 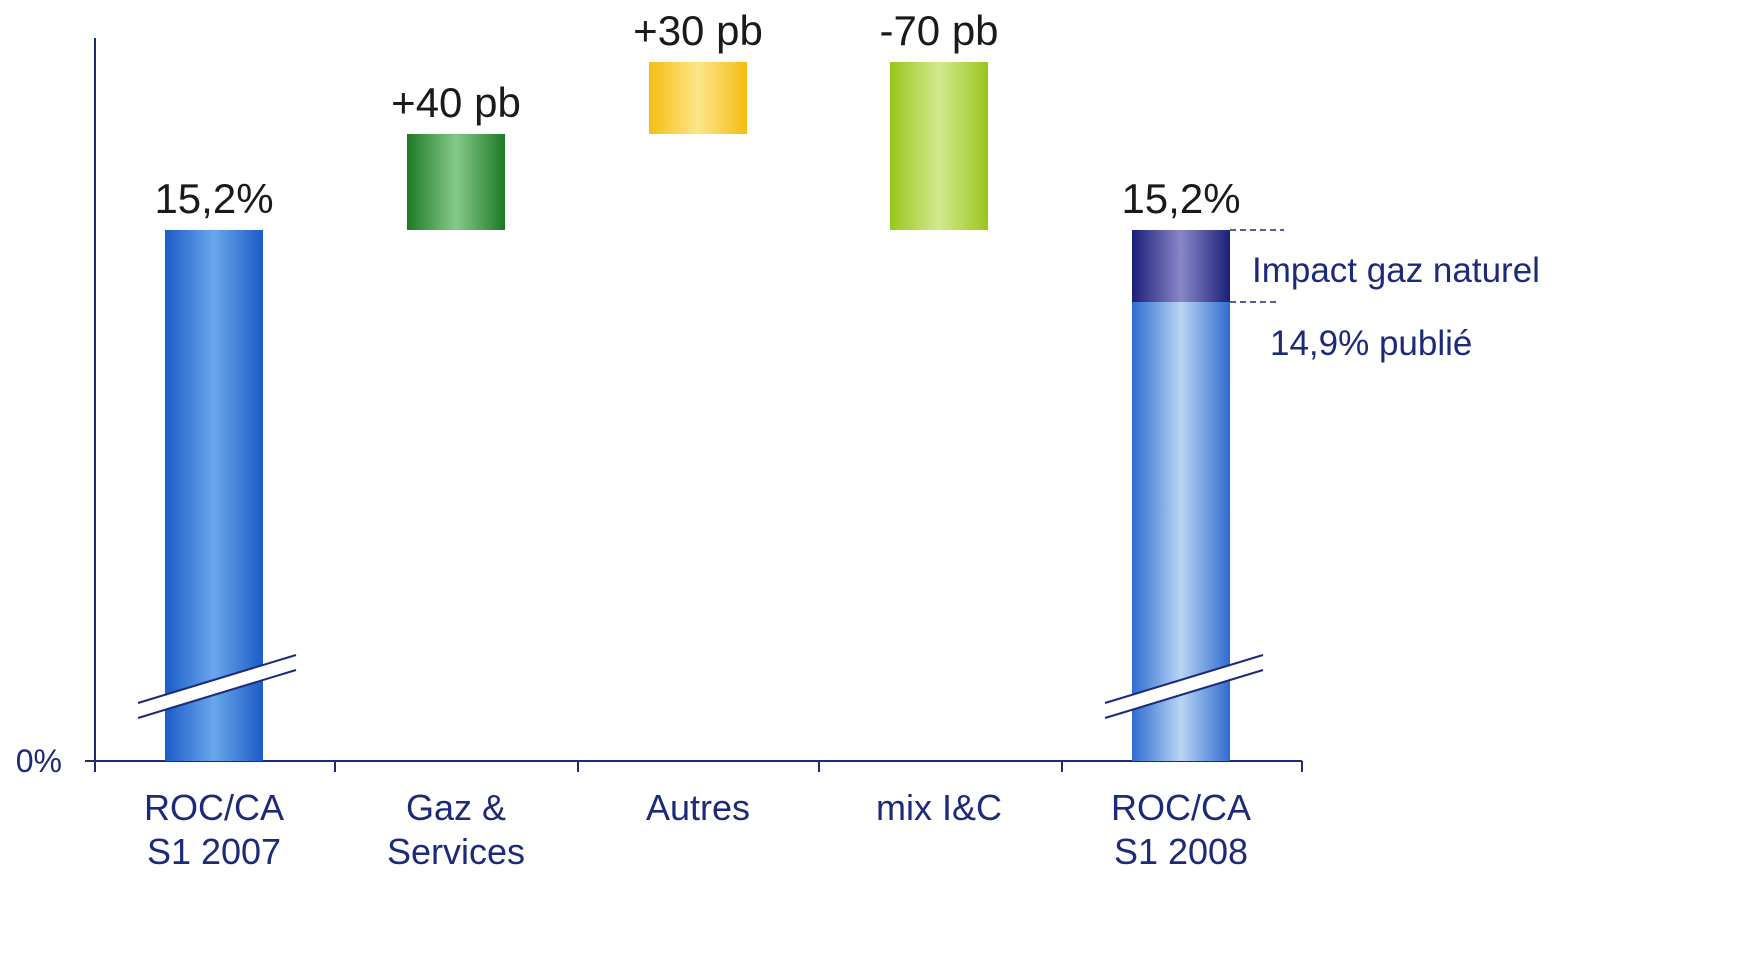 What do you see at coordinates (1371, 343) in the screenshot?
I see `annotation-published: 14,9% publié` at bounding box center [1371, 343].